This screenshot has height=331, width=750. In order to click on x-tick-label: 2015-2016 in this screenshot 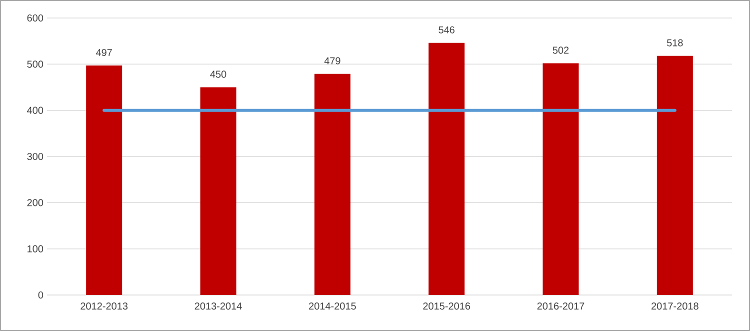, I will do `click(446, 306)`.